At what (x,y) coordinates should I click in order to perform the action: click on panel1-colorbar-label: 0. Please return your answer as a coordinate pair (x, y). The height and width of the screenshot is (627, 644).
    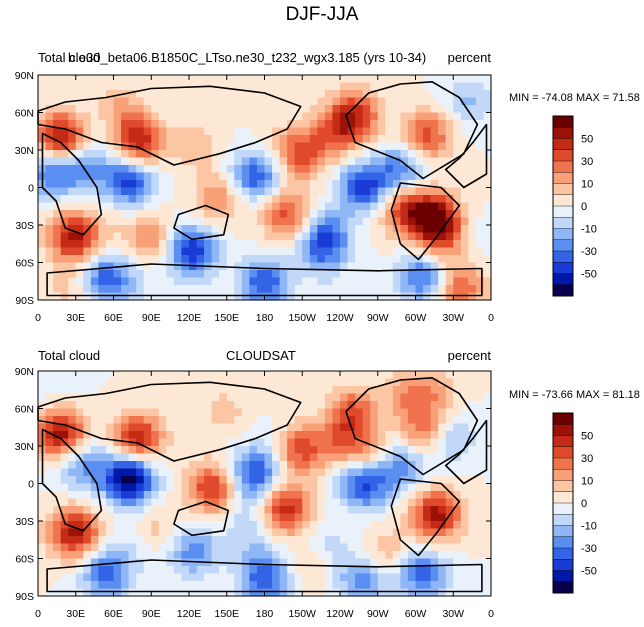
    Looking at the image, I should click on (584, 207).